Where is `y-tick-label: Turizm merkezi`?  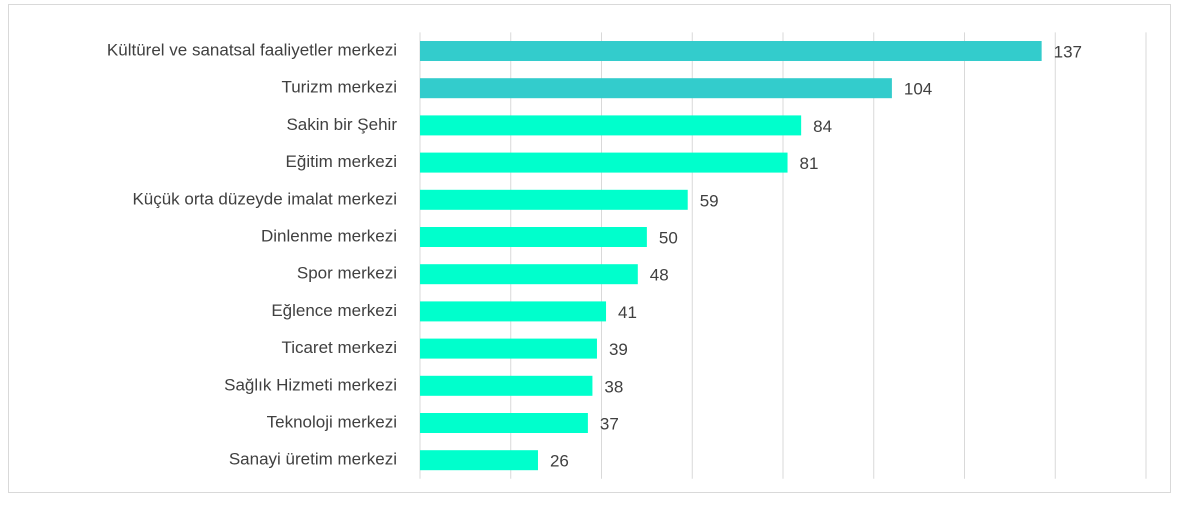 y-tick-label: Turizm merkezi is located at coordinates (339, 87).